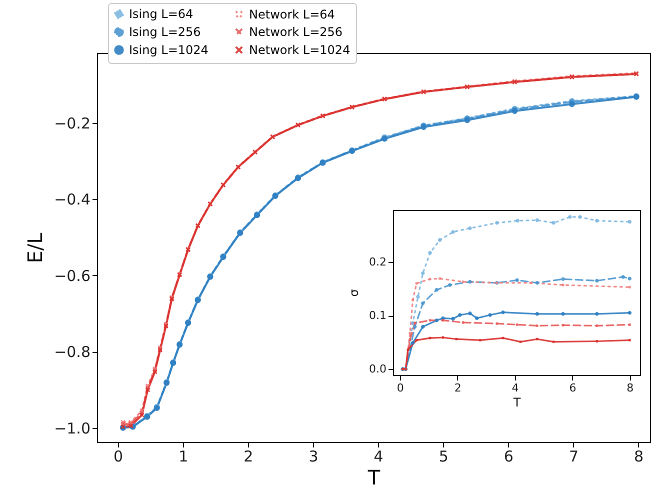 This screenshot has width=653, height=501. I want to click on y-tick-label: −0.4, so click(72, 199).